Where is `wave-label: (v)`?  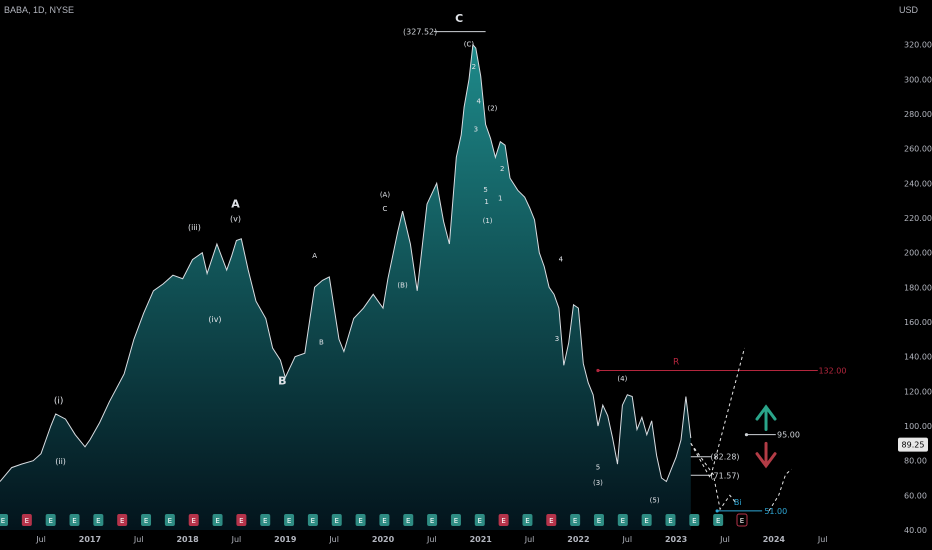
wave-label: (v) is located at coordinates (235, 218).